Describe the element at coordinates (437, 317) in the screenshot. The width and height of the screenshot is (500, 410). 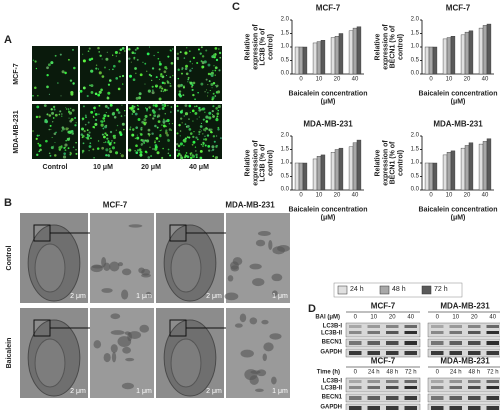
I see `lane-label: 0` at that location.